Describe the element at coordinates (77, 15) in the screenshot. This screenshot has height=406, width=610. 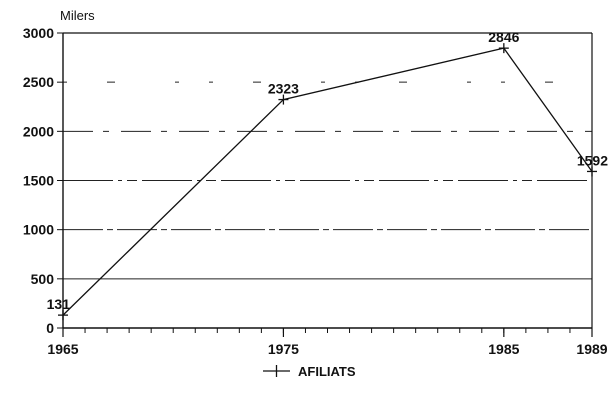
I see `y-axis-unit-label: Milers` at that location.